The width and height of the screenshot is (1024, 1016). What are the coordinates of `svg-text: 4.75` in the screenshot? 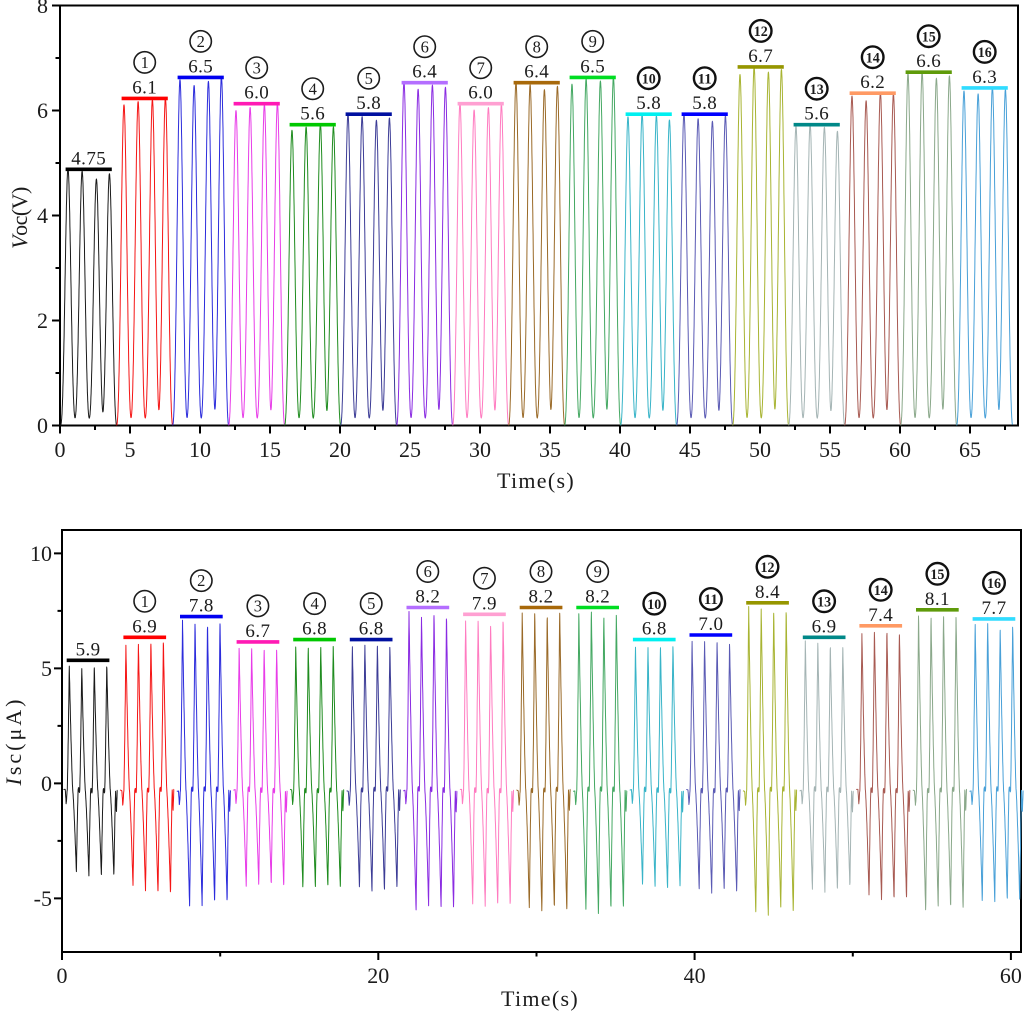 It's located at (88, 158).